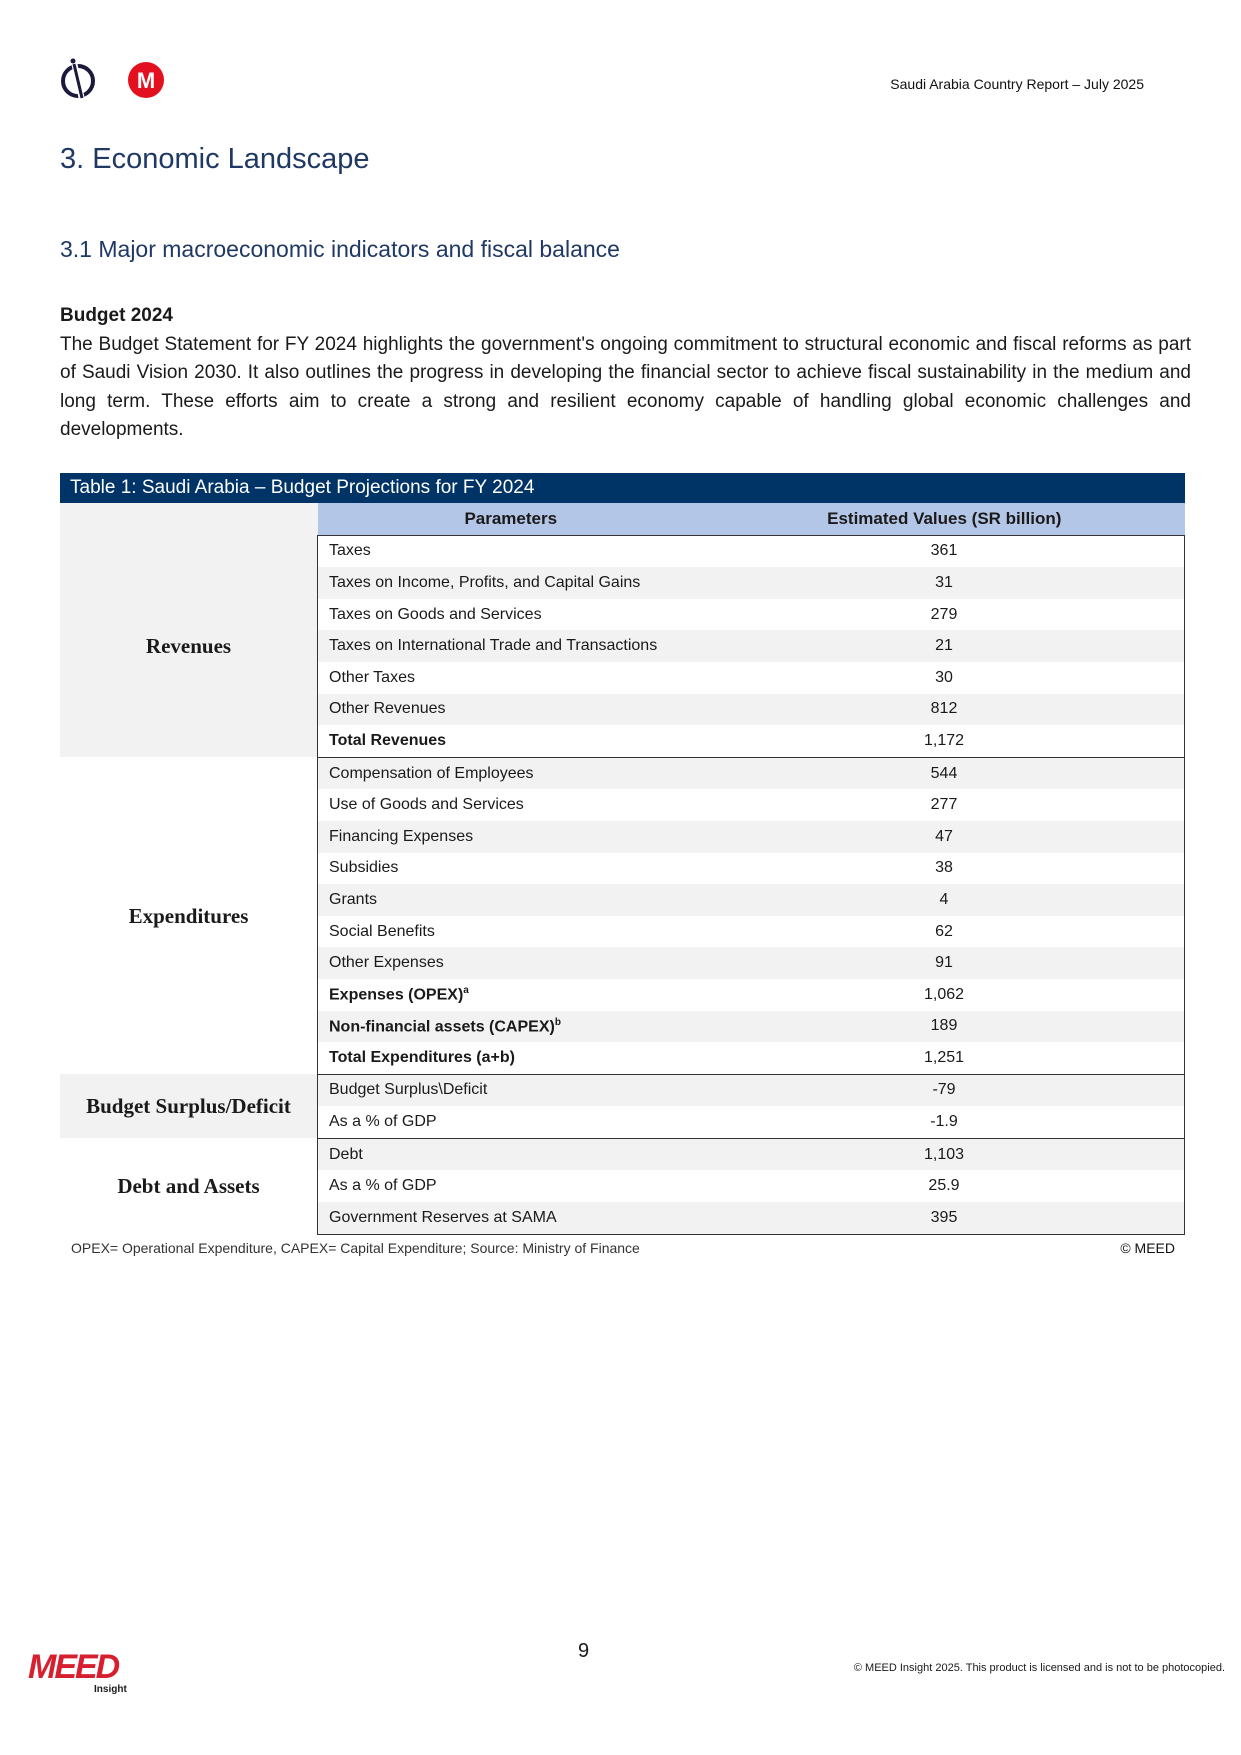  Describe the element at coordinates (386, 963) in the screenshot. I see `param-label: Other Expenses` at that location.